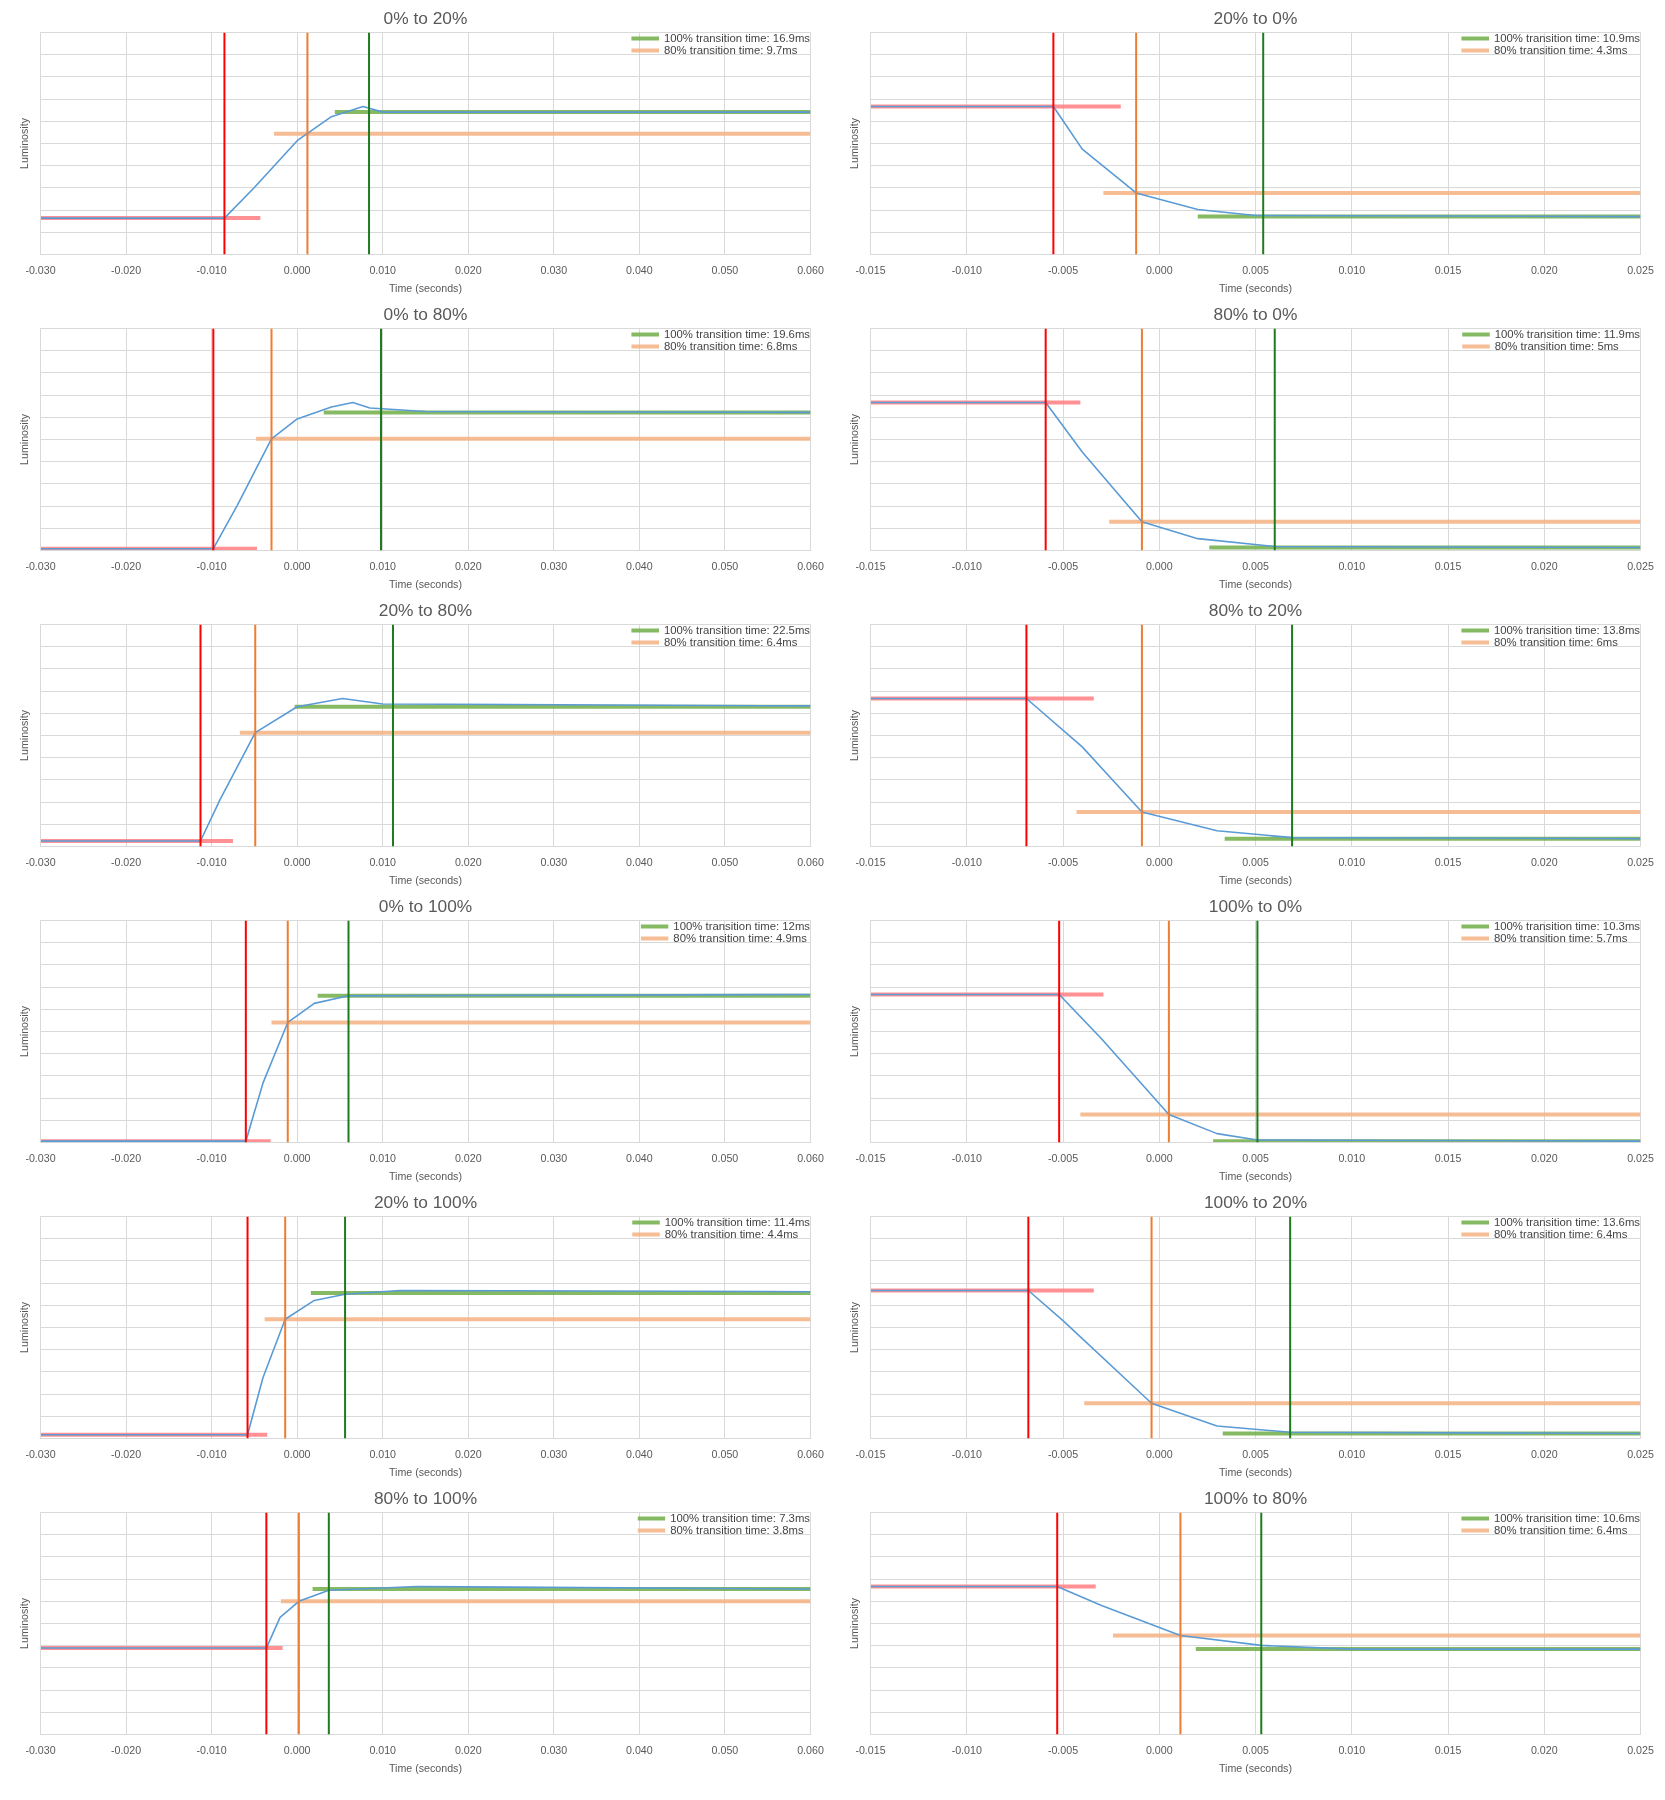 The image size is (1665, 1800). What do you see at coordinates (1255, 1201) in the screenshot?
I see `chart-title: 100% to 20%` at bounding box center [1255, 1201].